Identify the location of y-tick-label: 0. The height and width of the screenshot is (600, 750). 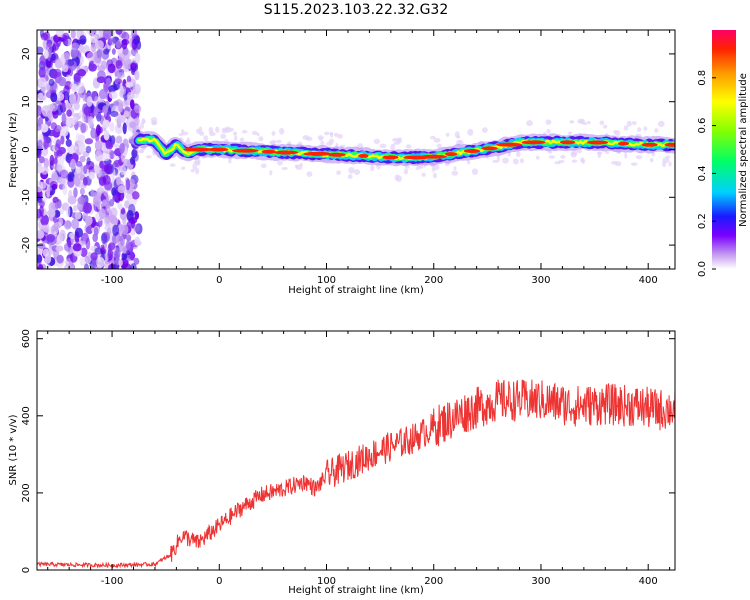
(26, 149).